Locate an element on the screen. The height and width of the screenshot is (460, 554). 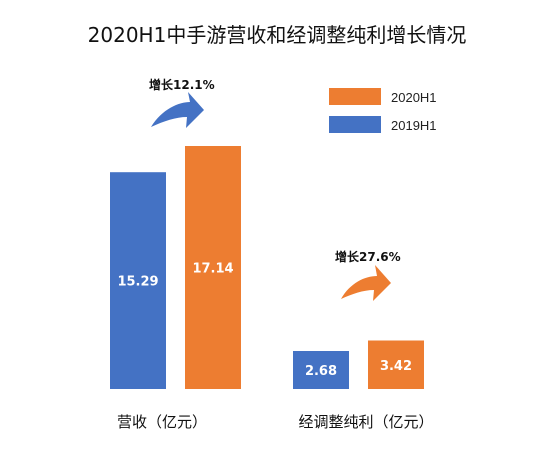
bar-profit-2020h1 is located at coordinates (396, 364).